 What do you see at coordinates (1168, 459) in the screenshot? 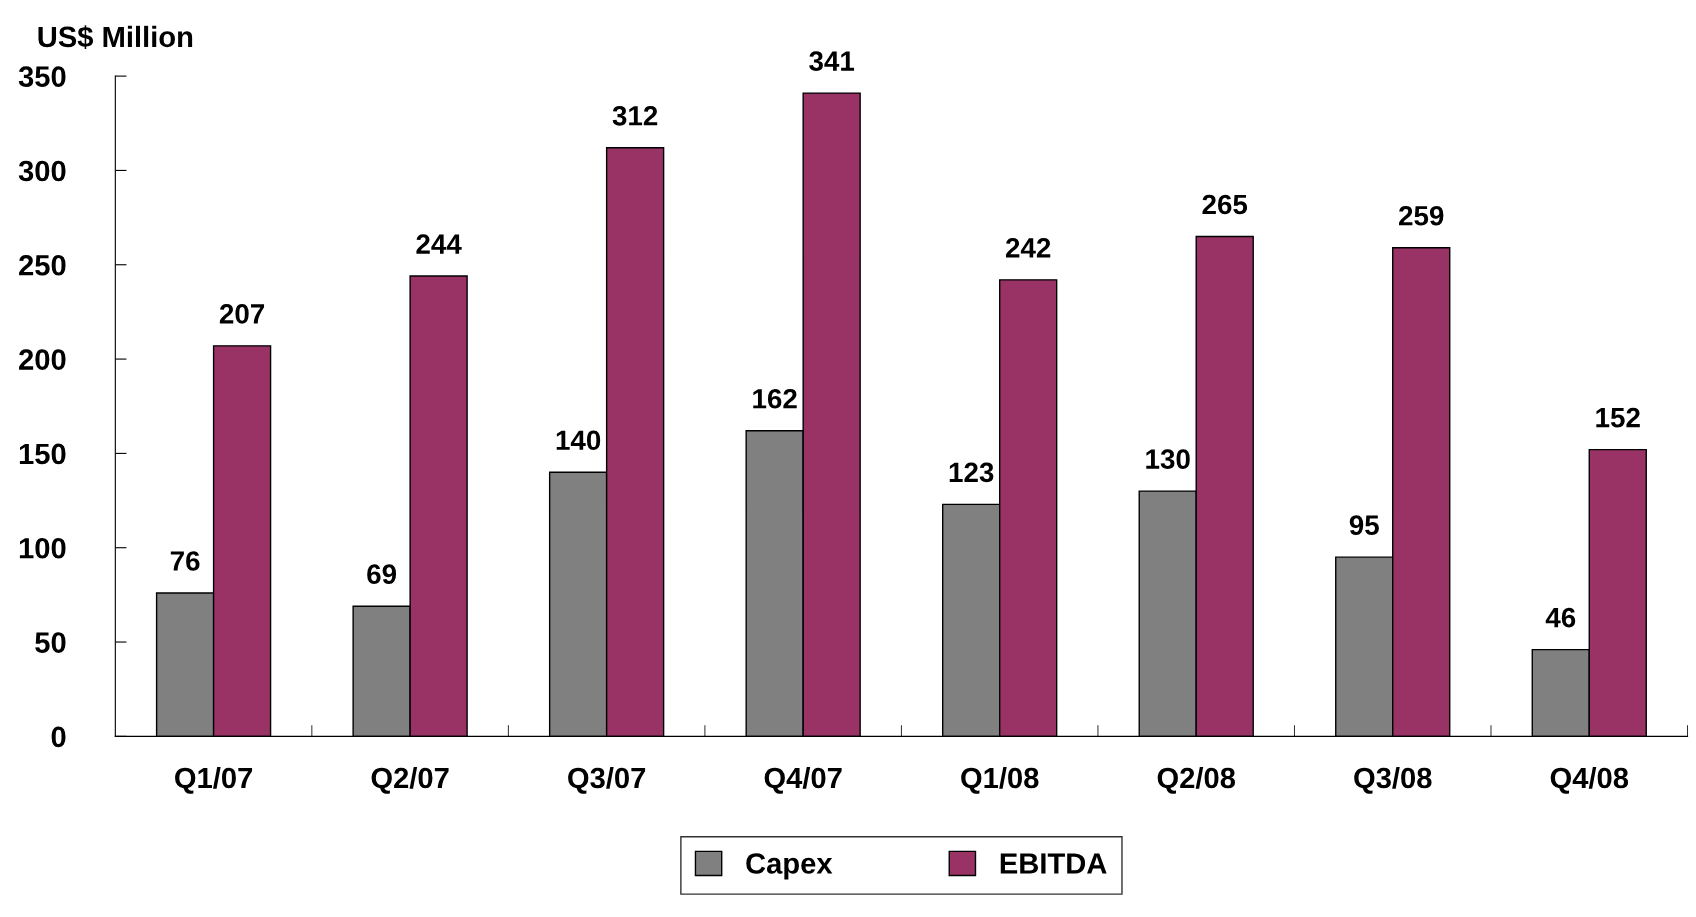
I see `data-label: 130` at bounding box center [1168, 459].